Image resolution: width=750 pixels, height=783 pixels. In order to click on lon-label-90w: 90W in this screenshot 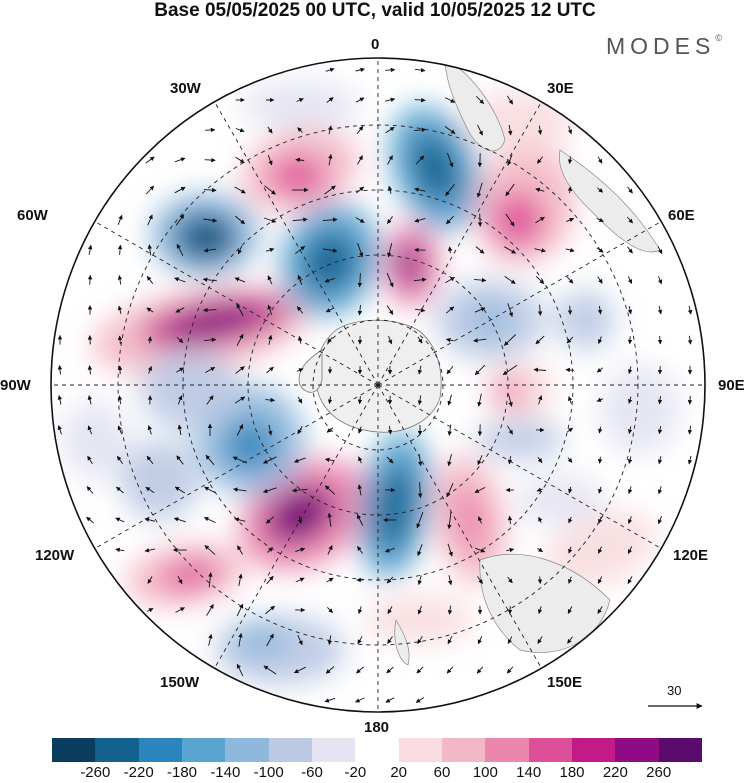, I will do `click(15, 385)`.